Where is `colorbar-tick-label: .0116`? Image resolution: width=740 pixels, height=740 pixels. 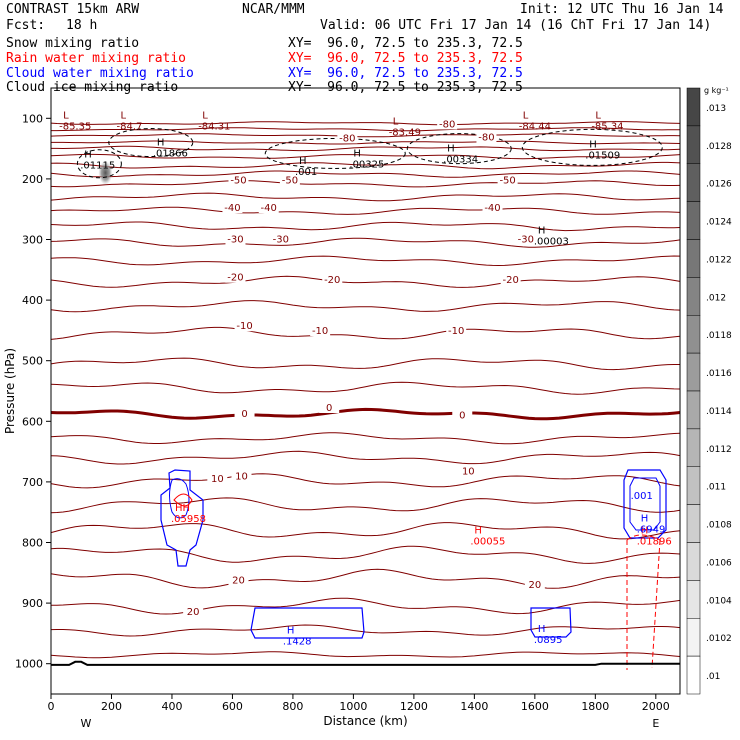 colorbar-tick-label: .0116 is located at coordinates (719, 374).